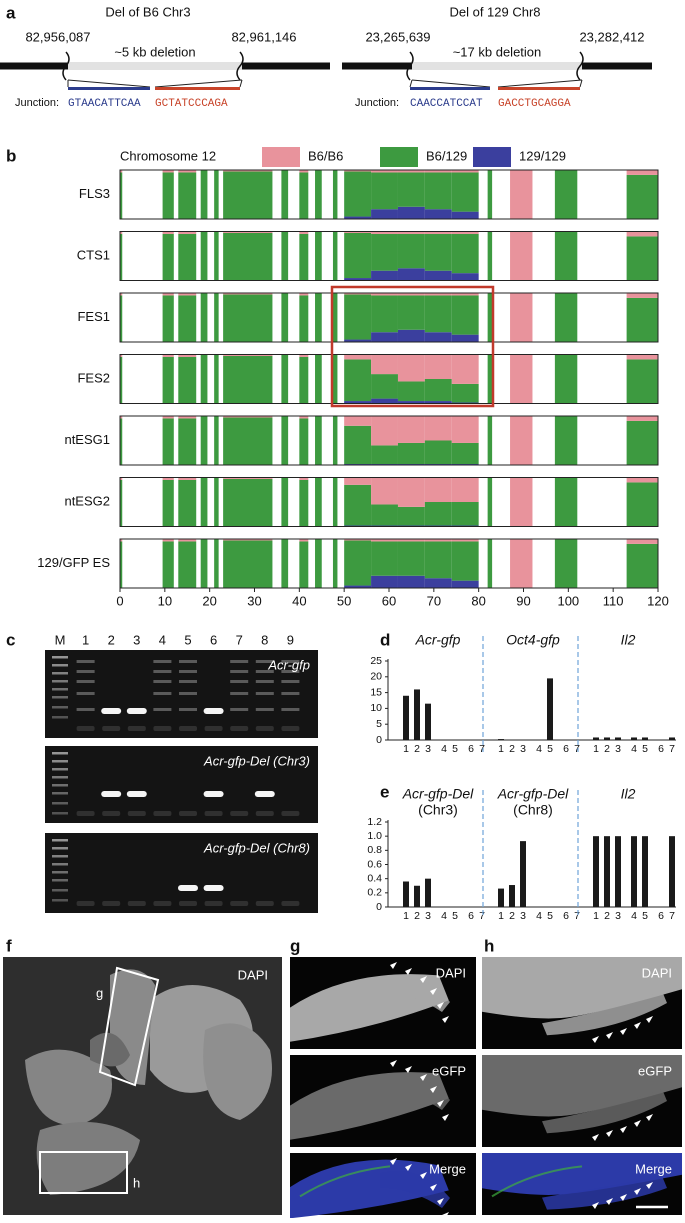 The width and height of the screenshot is (685, 1223). Describe the element at coordinates (213, 639) in the screenshot. I see `lane-label: 6` at that location.